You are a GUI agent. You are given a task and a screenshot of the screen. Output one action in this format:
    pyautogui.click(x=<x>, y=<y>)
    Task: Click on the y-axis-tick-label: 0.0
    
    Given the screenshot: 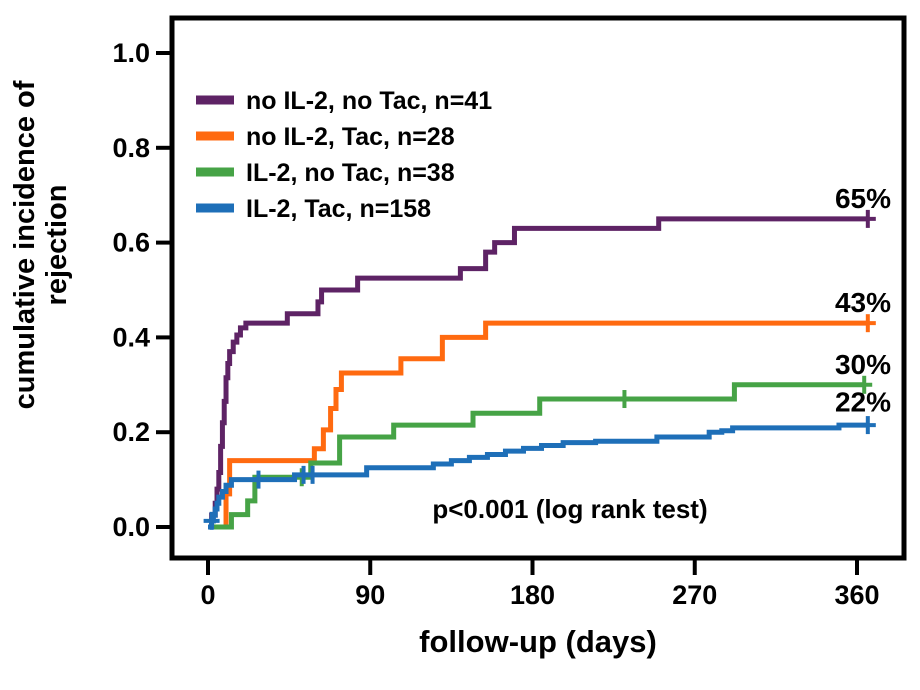 What is the action you would take?
    pyautogui.click(x=131, y=527)
    